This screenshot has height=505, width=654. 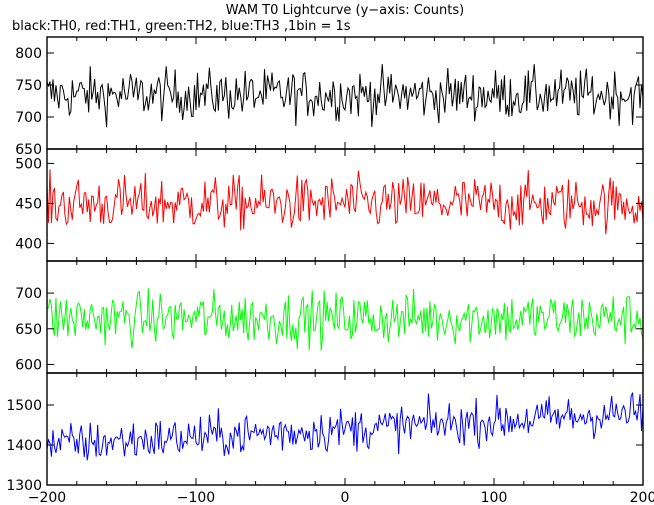 What do you see at coordinates (345, 96) in the screenshot?
I see `series-line-th0` at bounding box center [345, 96].